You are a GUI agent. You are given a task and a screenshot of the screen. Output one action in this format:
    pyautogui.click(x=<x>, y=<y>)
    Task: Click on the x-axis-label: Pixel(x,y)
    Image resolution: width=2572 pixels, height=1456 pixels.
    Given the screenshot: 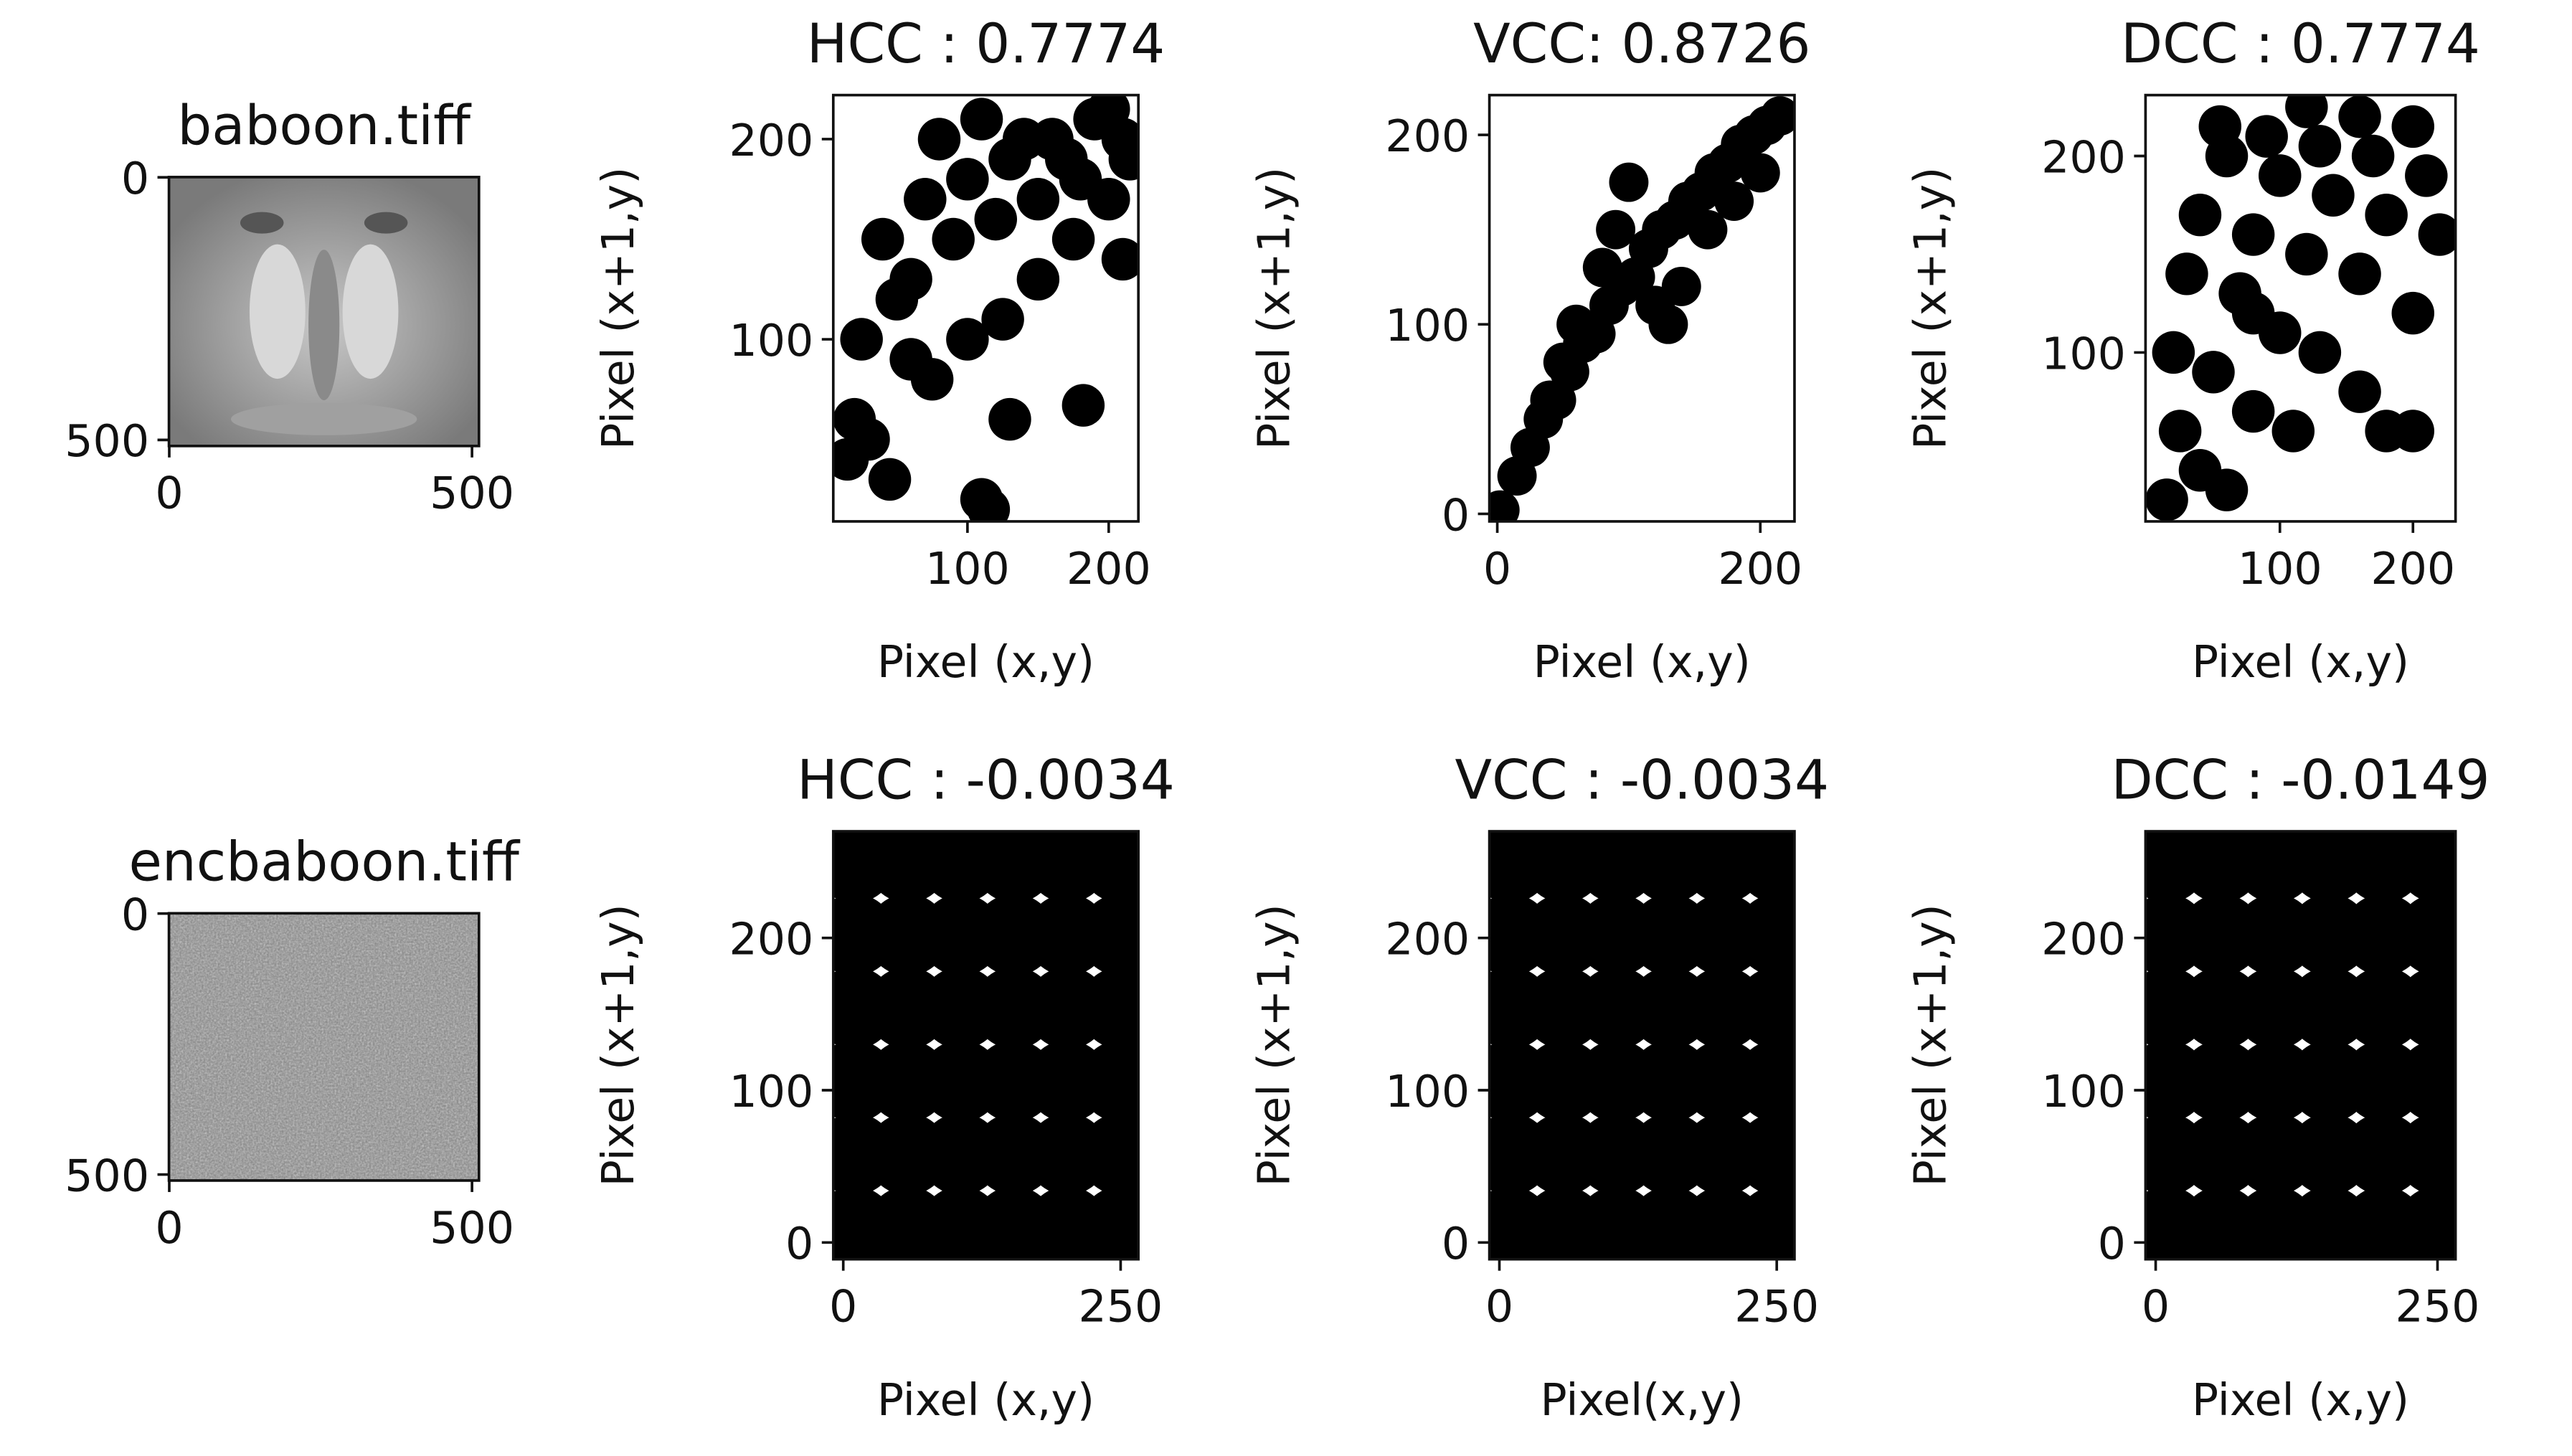 What is the action you would take?
    pyautogui.click(x=1642, y=1400)
    